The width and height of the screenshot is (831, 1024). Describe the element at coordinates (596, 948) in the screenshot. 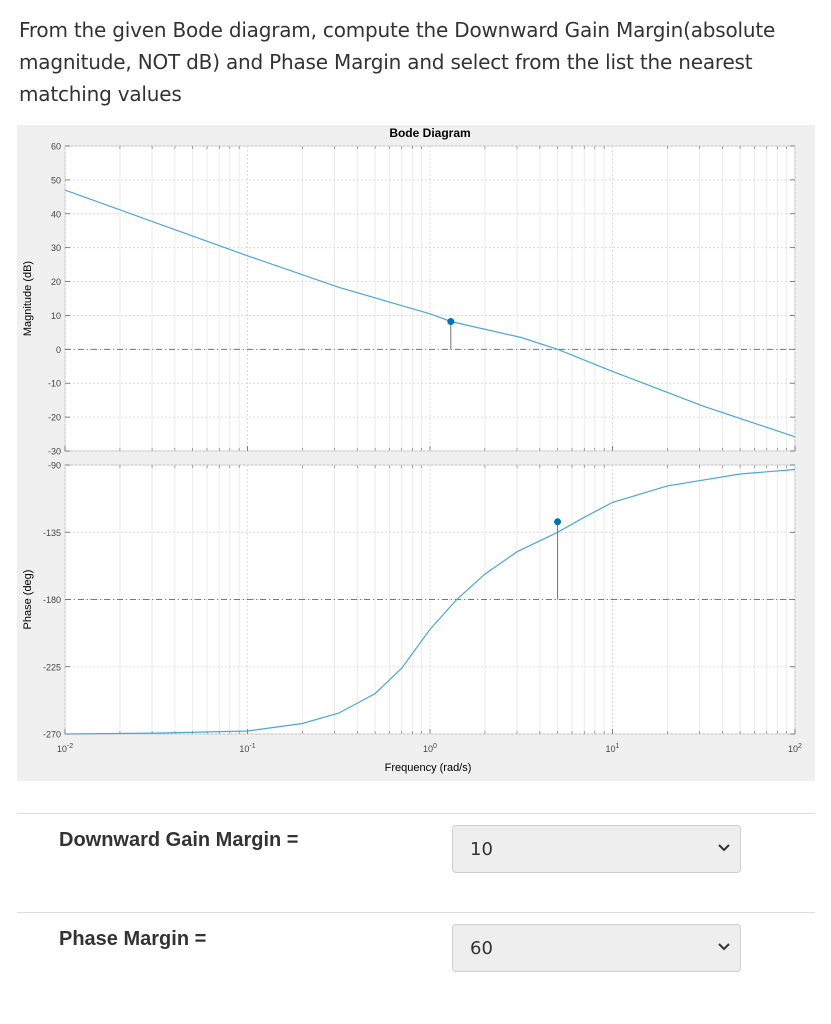

I see `phase-margin-select: 60` at that location.